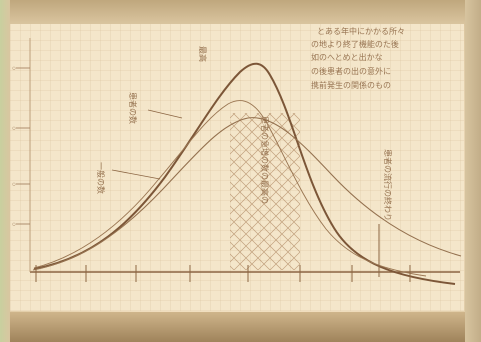 The image size is (481, 342). I want to click on peak-label: 最高, so click(203, 54).